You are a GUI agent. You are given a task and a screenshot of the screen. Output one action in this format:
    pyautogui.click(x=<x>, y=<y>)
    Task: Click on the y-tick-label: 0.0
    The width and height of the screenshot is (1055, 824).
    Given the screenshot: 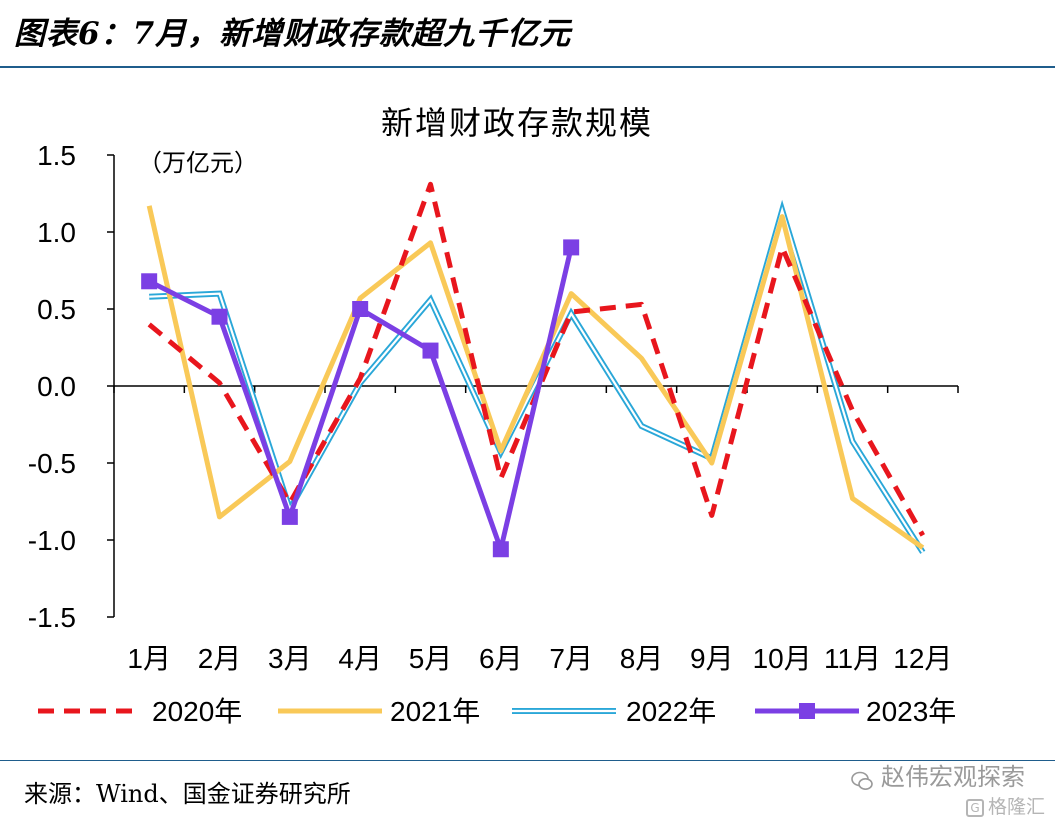 What is the action you would take?
    pyautogui.click(x=56, y=386)
    